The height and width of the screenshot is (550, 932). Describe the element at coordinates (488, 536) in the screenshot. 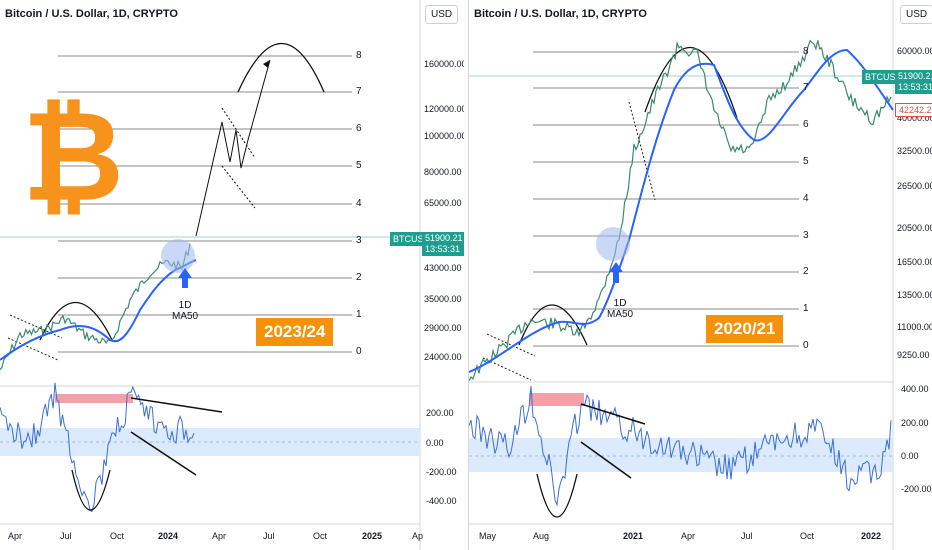

I see `time-tick: May` at that location.